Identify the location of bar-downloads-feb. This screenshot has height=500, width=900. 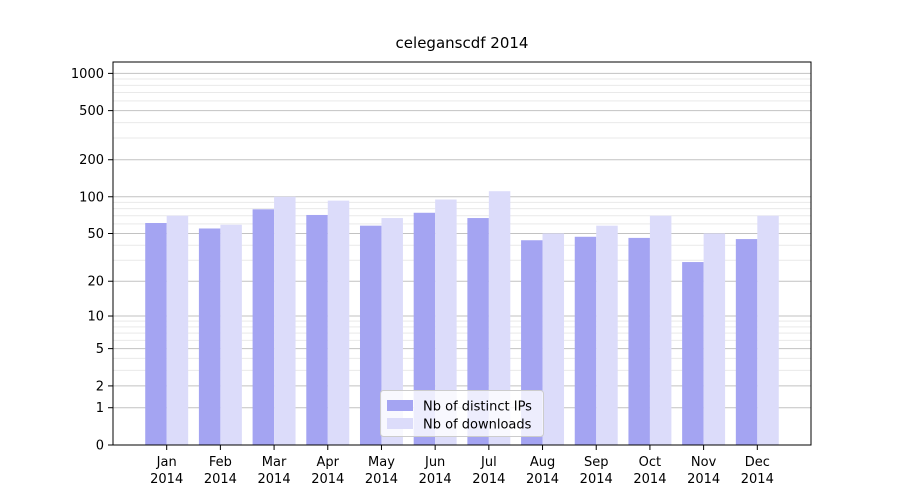
(231, 334).